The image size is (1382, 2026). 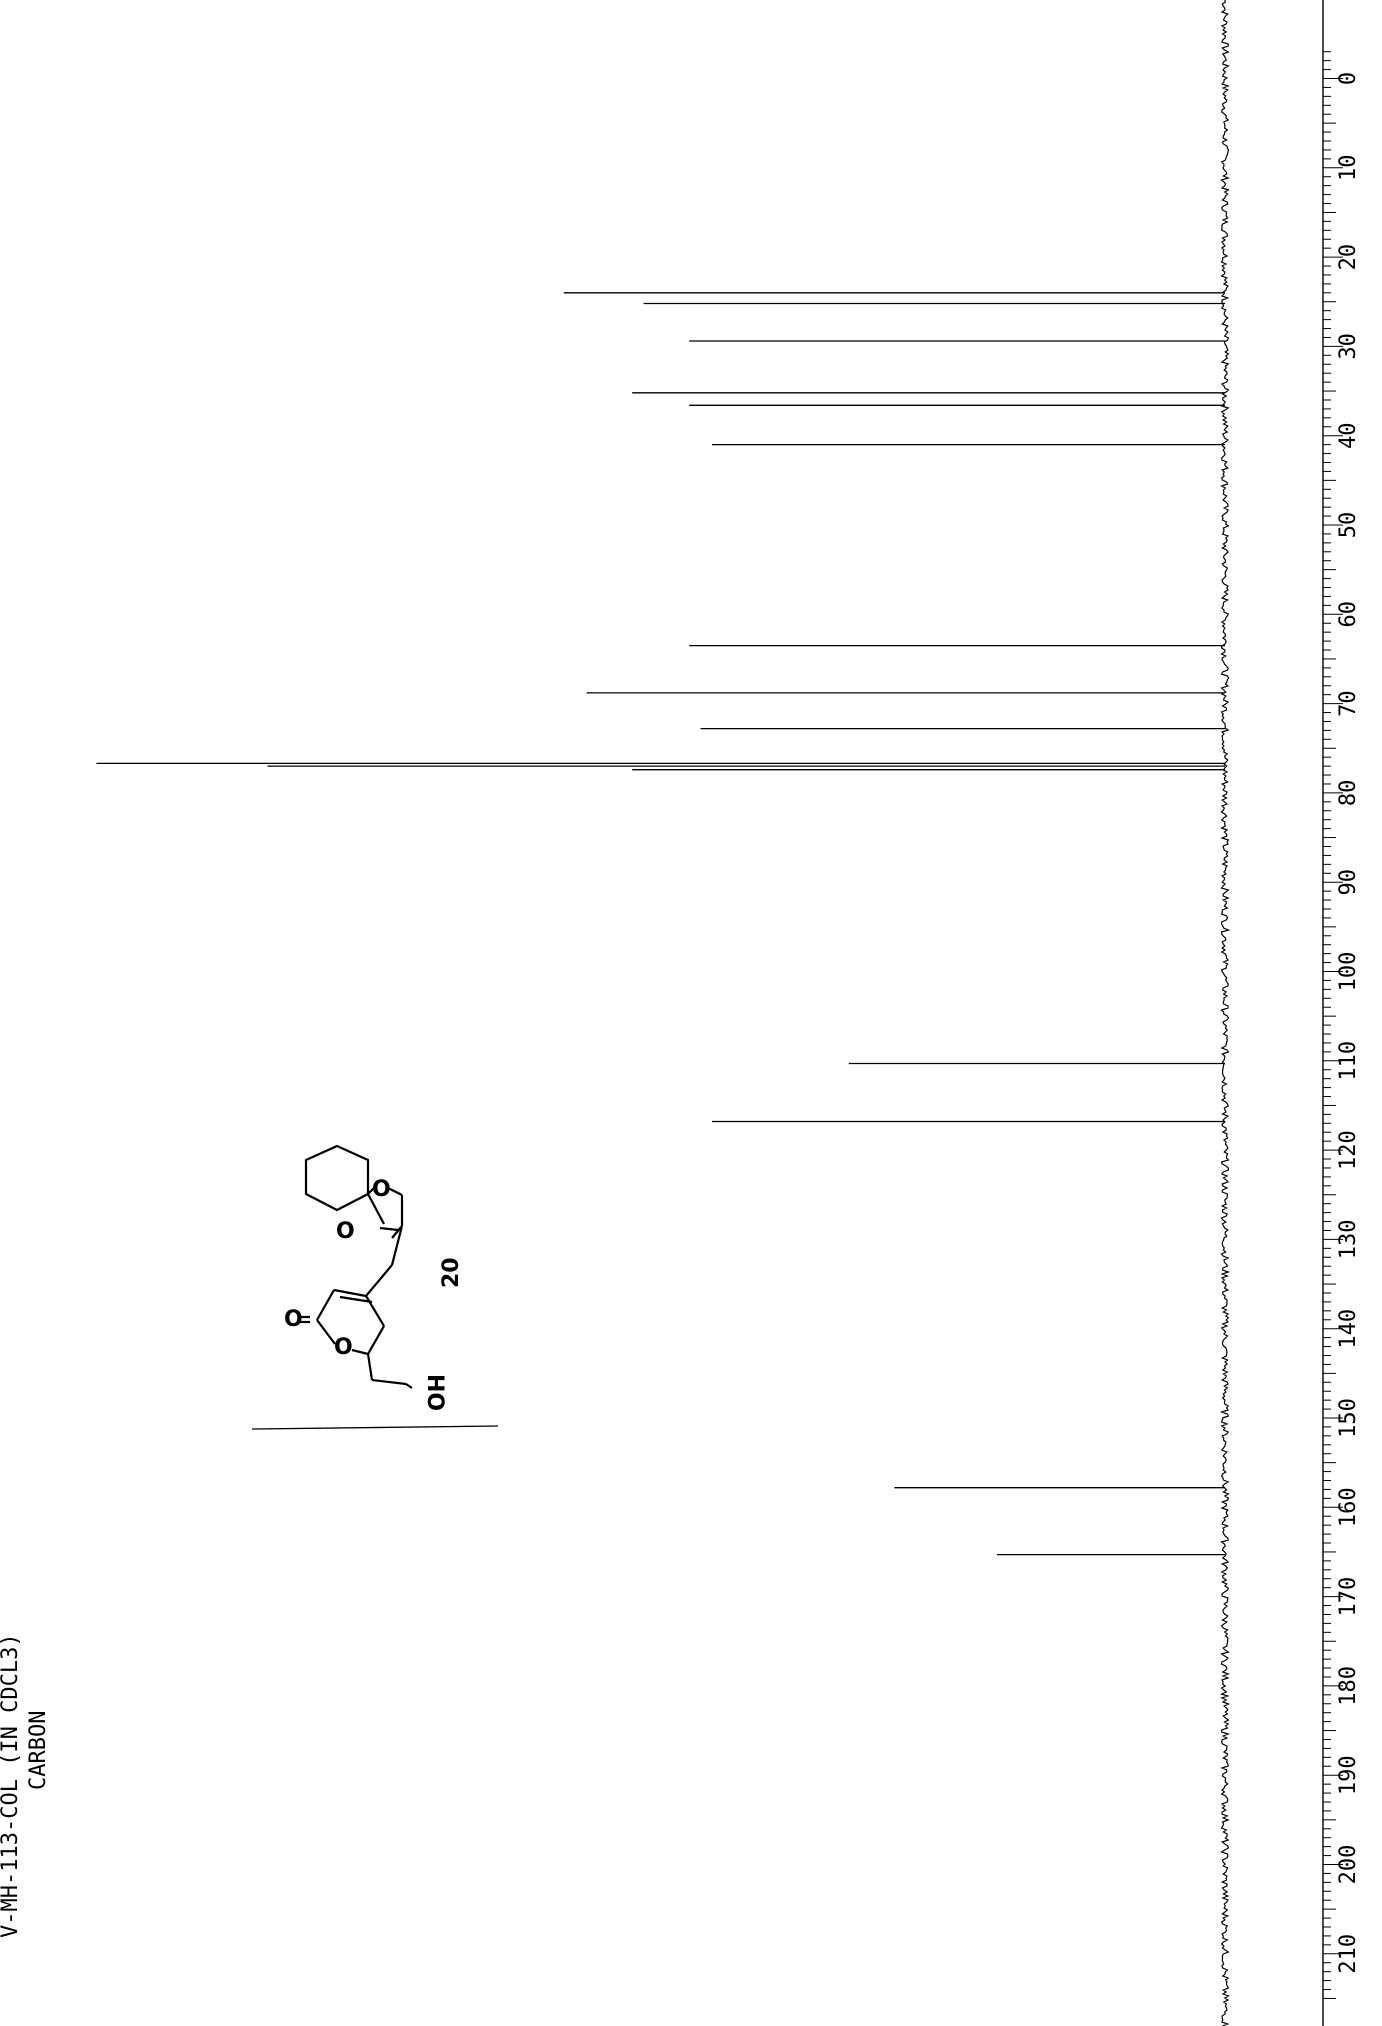 I want to click on axis-tick-label: 140, so click(x=1348, y=1329).